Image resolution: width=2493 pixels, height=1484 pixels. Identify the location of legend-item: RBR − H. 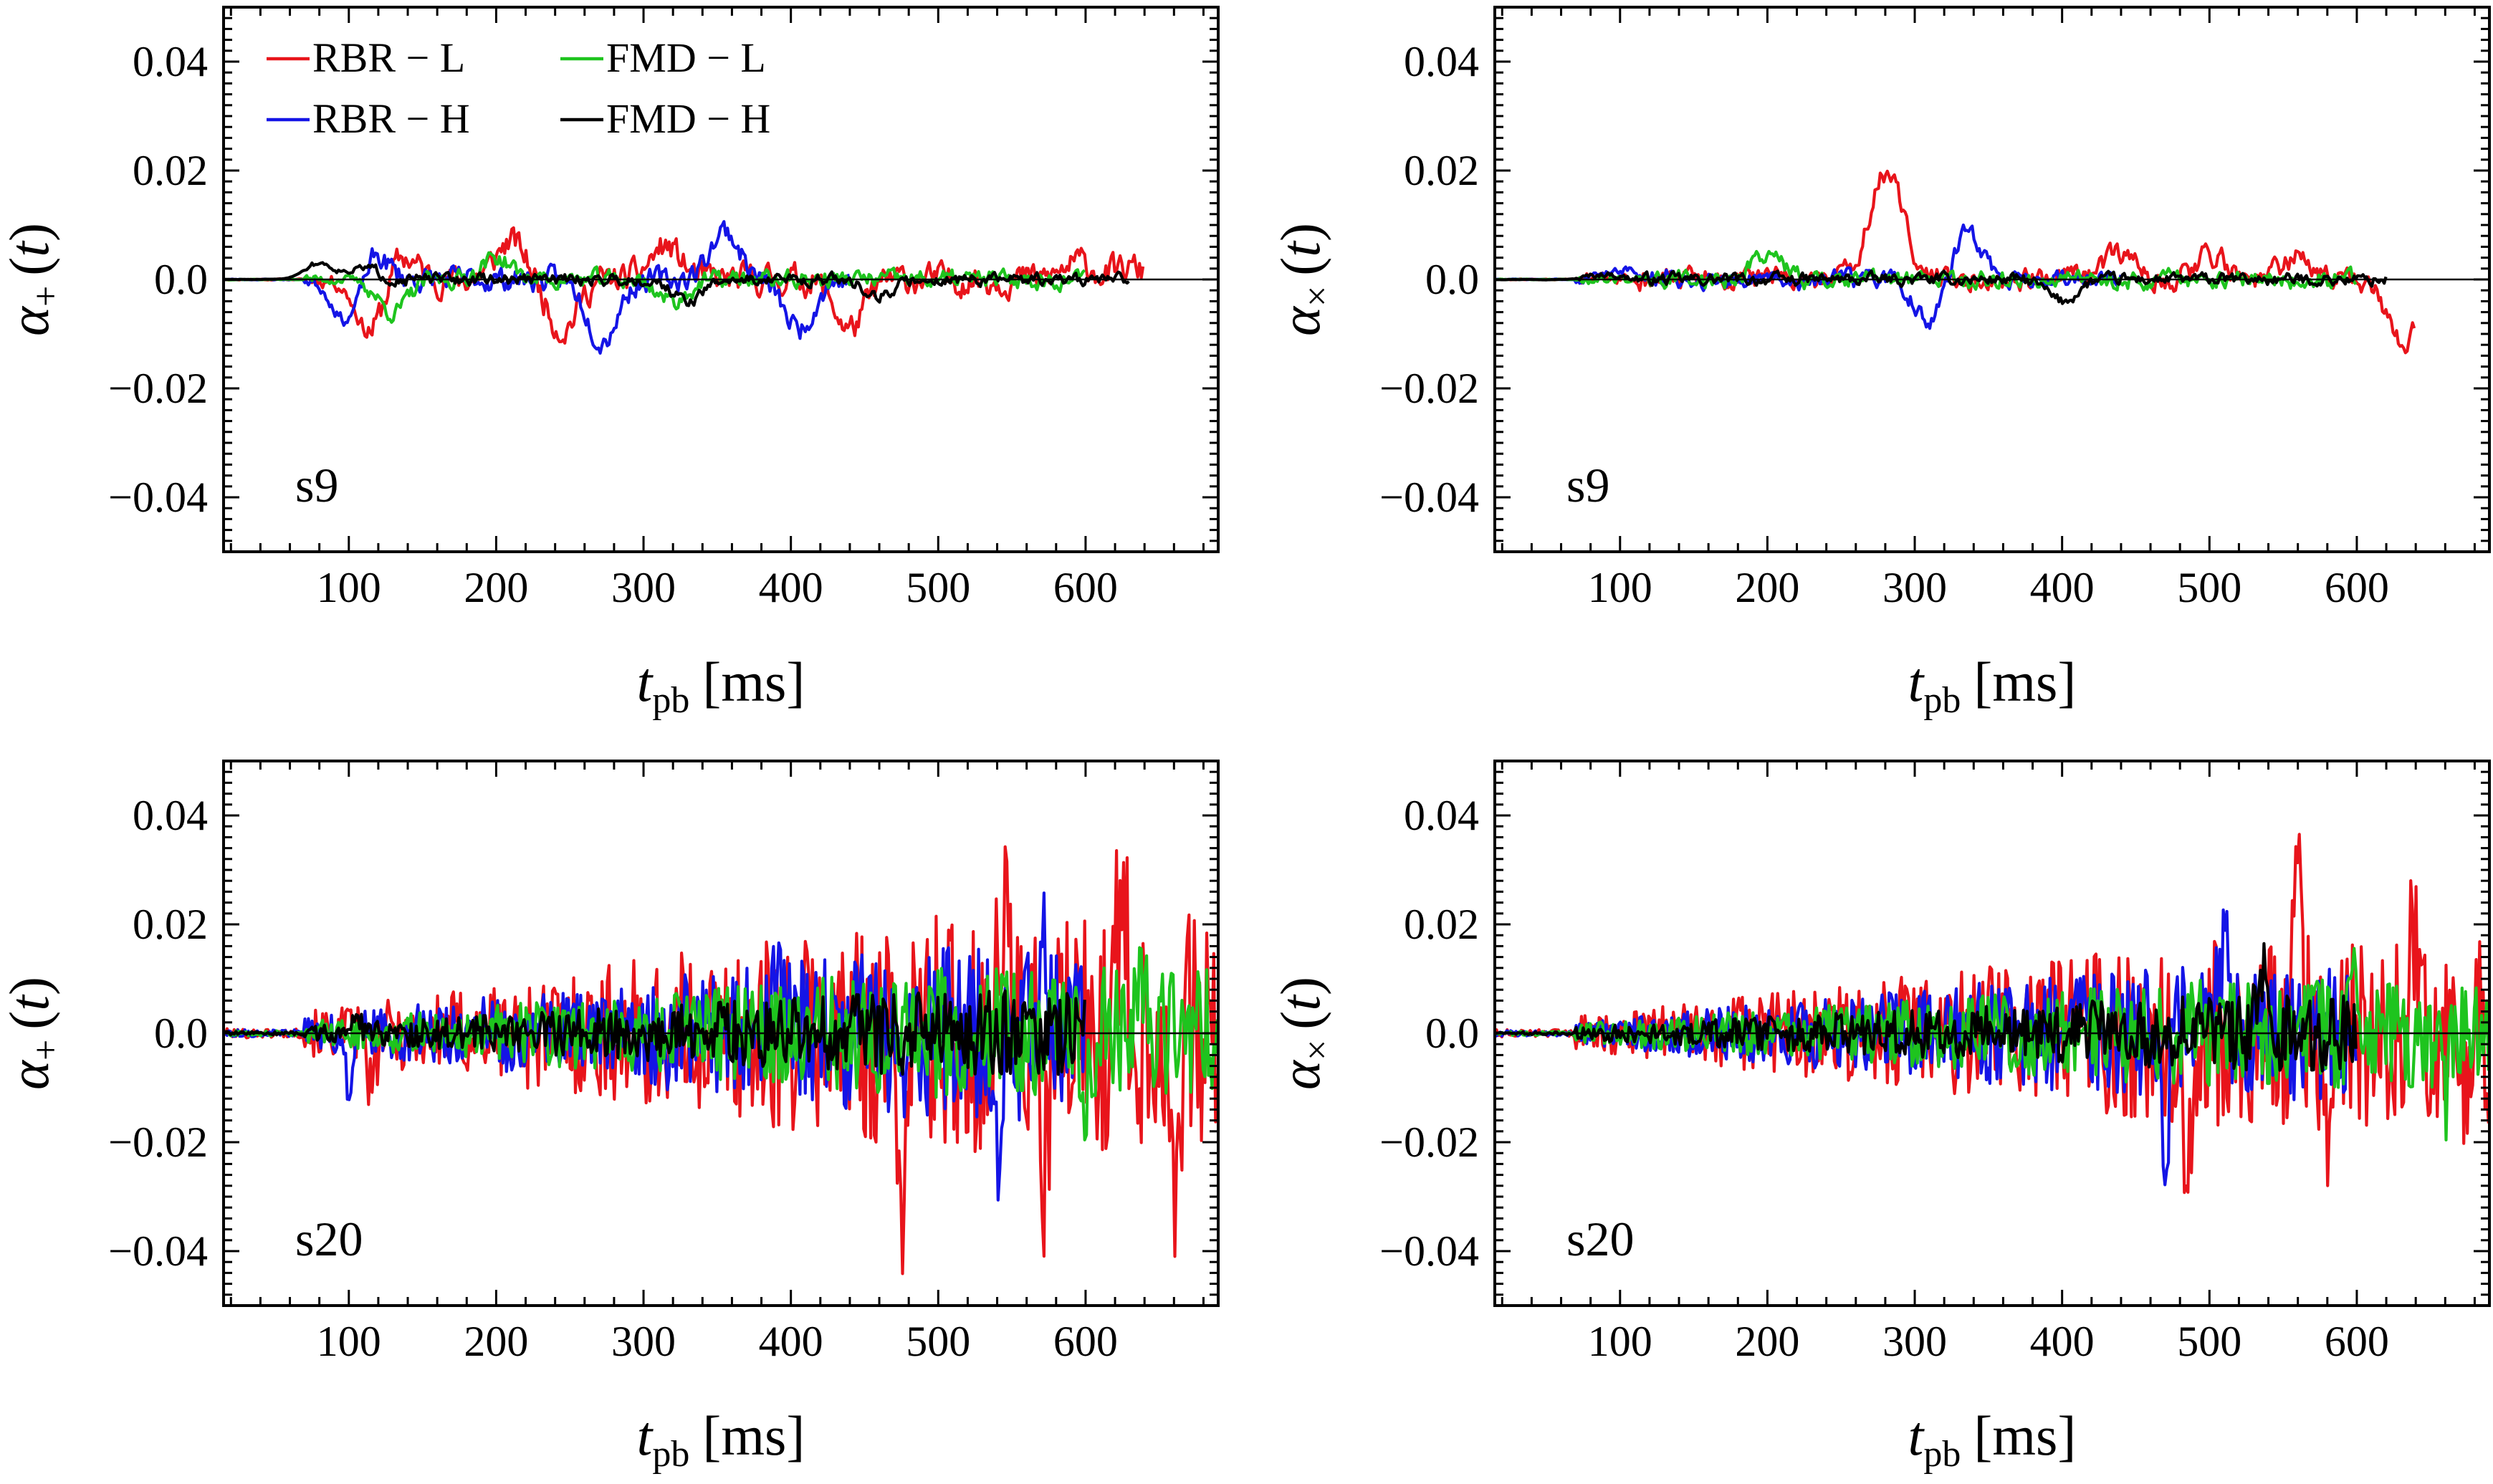
(368, 118).